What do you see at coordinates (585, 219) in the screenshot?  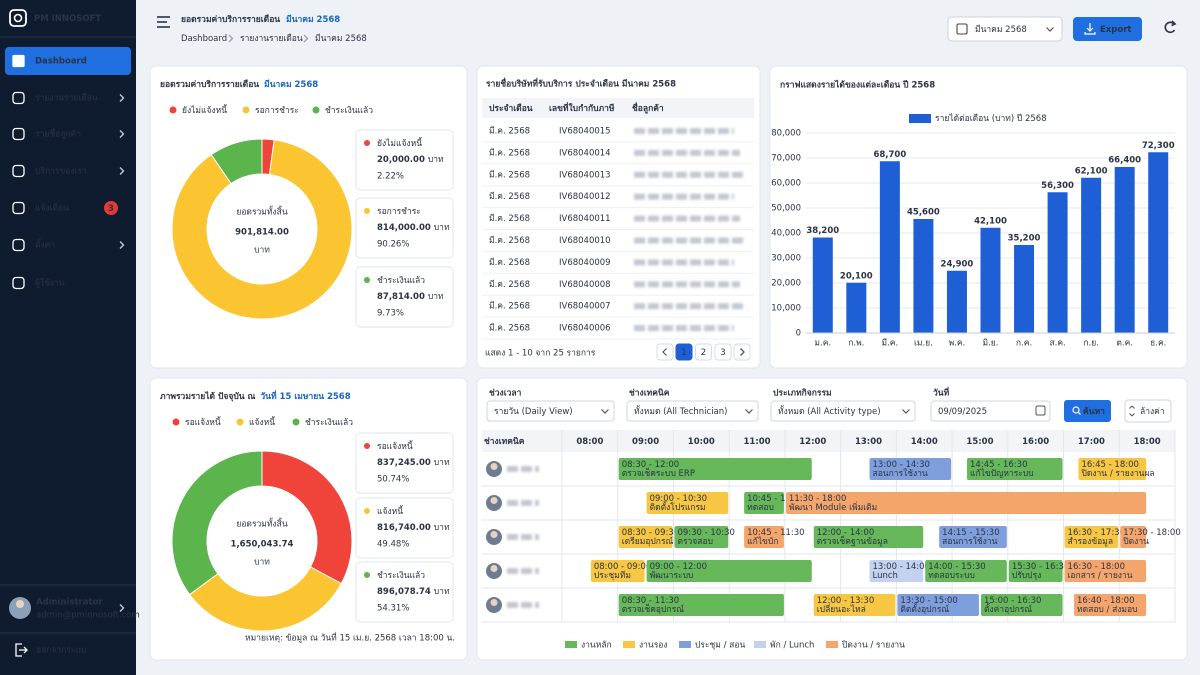 I see `cell-invoice: IV68040011` at bounding box center [585, 219].